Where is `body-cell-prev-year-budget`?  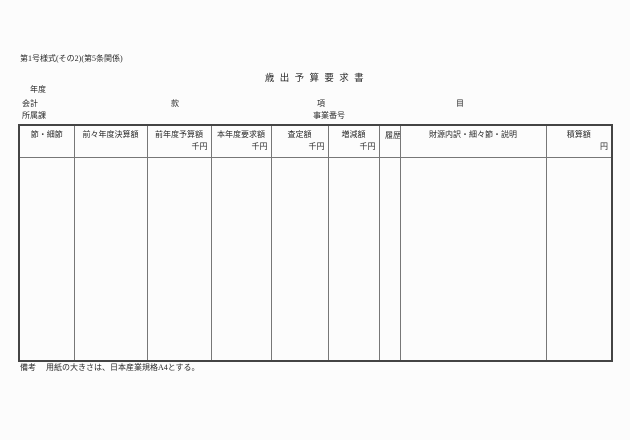 body-cell-prev-year-budget is located at coordinates (179, 259).